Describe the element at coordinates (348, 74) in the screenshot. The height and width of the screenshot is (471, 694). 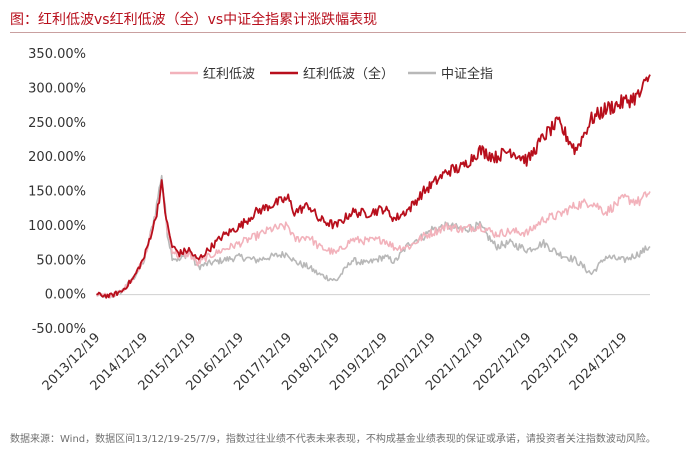
I see `legend-label: 红利低波（全）` at that location.